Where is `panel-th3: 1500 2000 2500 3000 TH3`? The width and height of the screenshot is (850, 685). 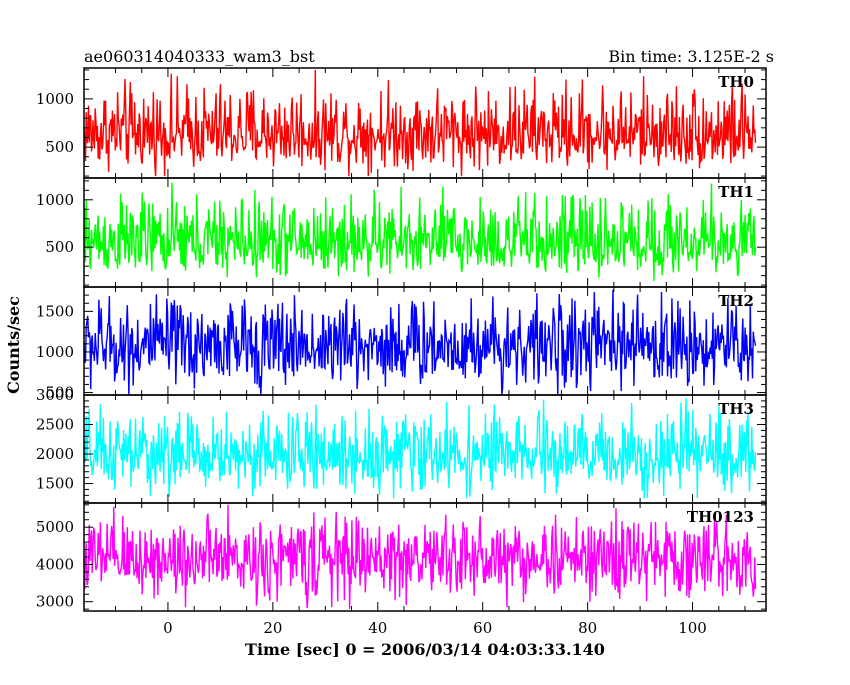 panel-th3: 1500 2000 2500 3000 TH3 is located at coordinates (401, 445).